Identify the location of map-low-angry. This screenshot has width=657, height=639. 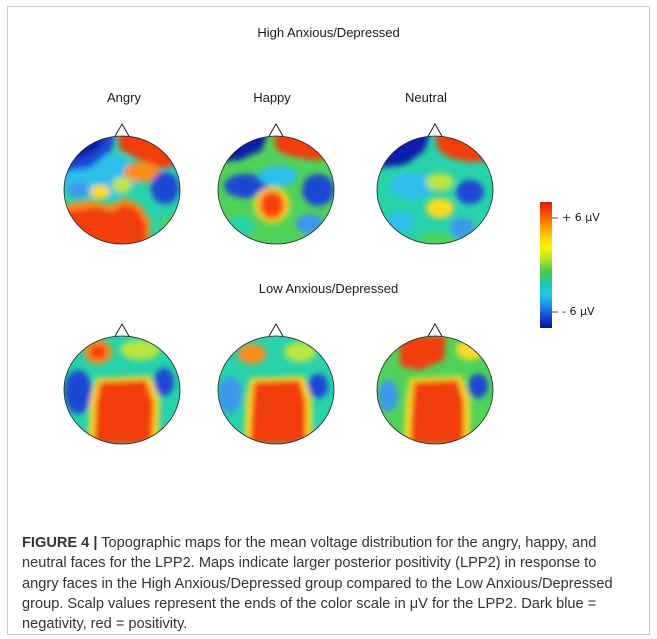
(122, 383).